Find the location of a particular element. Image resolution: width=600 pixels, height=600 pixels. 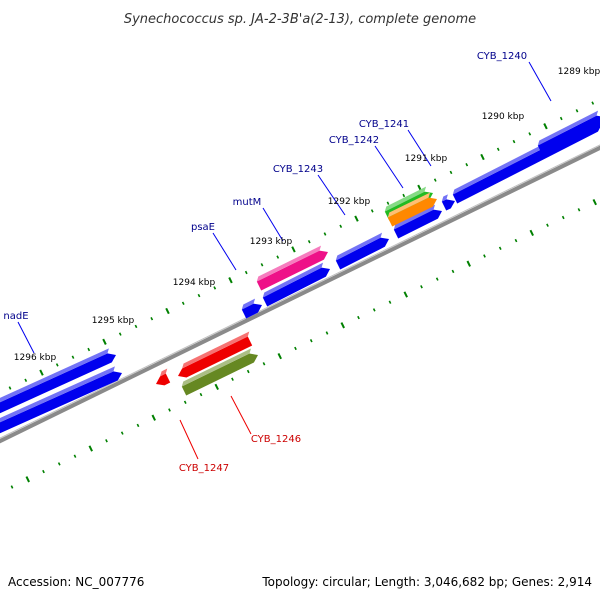

scale-label: 1295 kbp is located at coordinates (113, 321).